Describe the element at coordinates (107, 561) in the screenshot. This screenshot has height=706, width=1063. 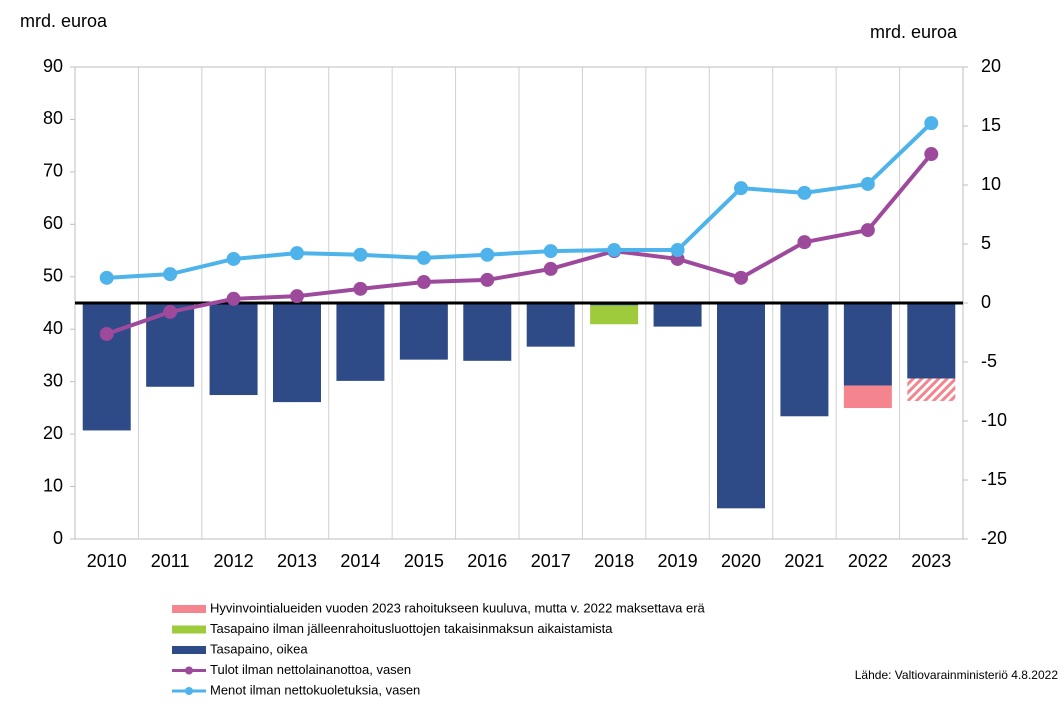
I see `x-tick-label: 2010` at that location.